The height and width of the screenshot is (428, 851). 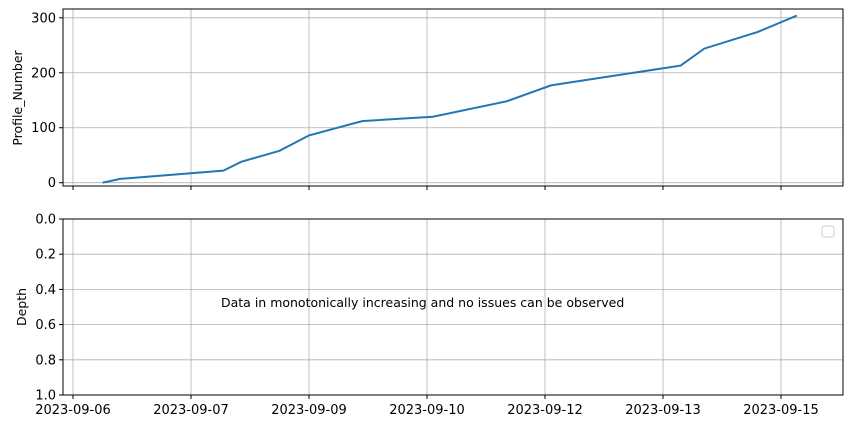 What do you see at coordinates (45, 396) in the screenshot?
I see `bottom-y-tick-label: 1.0` at bounding box center [45, 396].